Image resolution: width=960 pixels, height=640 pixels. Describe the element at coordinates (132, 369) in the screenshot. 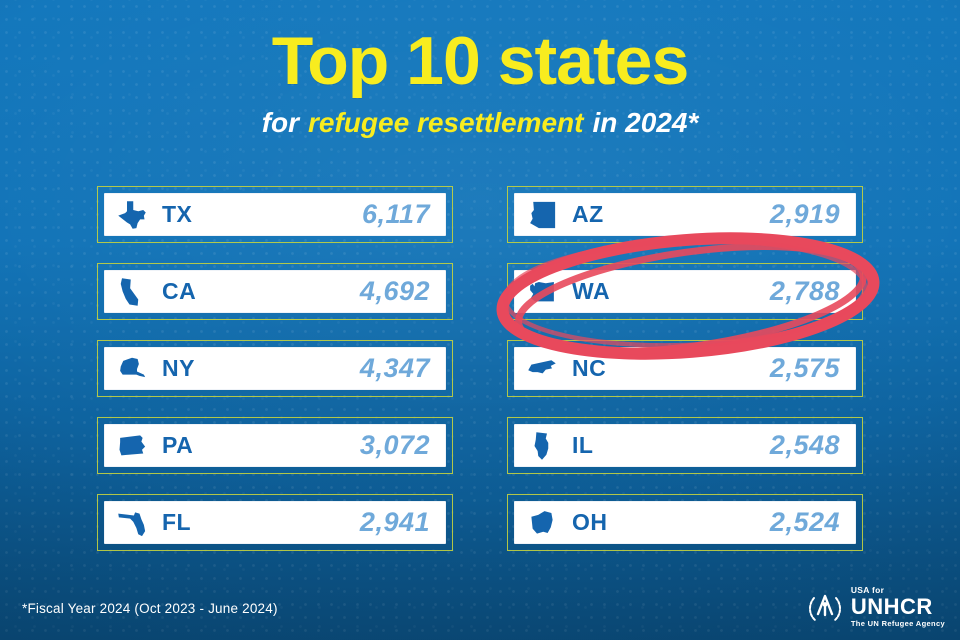

I see `new-york-state-icon` at that location.